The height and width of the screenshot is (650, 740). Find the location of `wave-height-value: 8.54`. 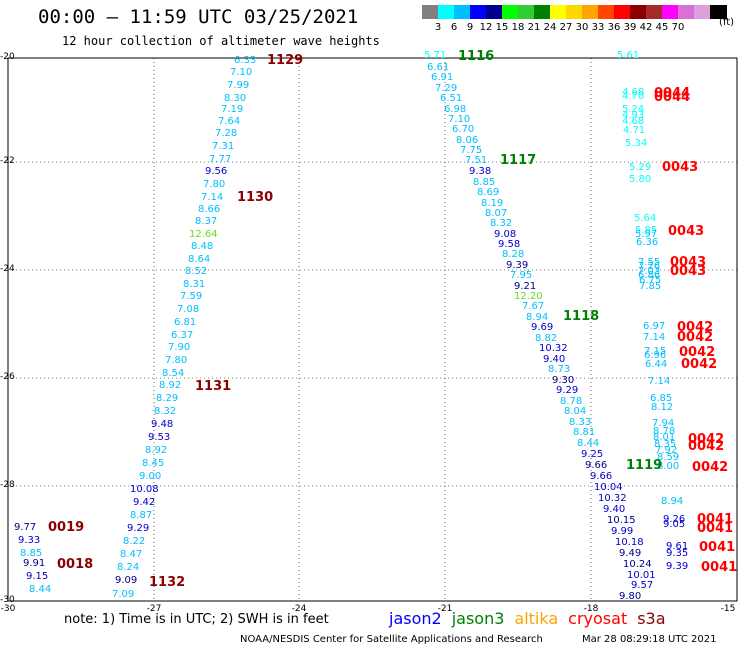

wave-height-value: 8.54 is located at coordinates (173, 373).